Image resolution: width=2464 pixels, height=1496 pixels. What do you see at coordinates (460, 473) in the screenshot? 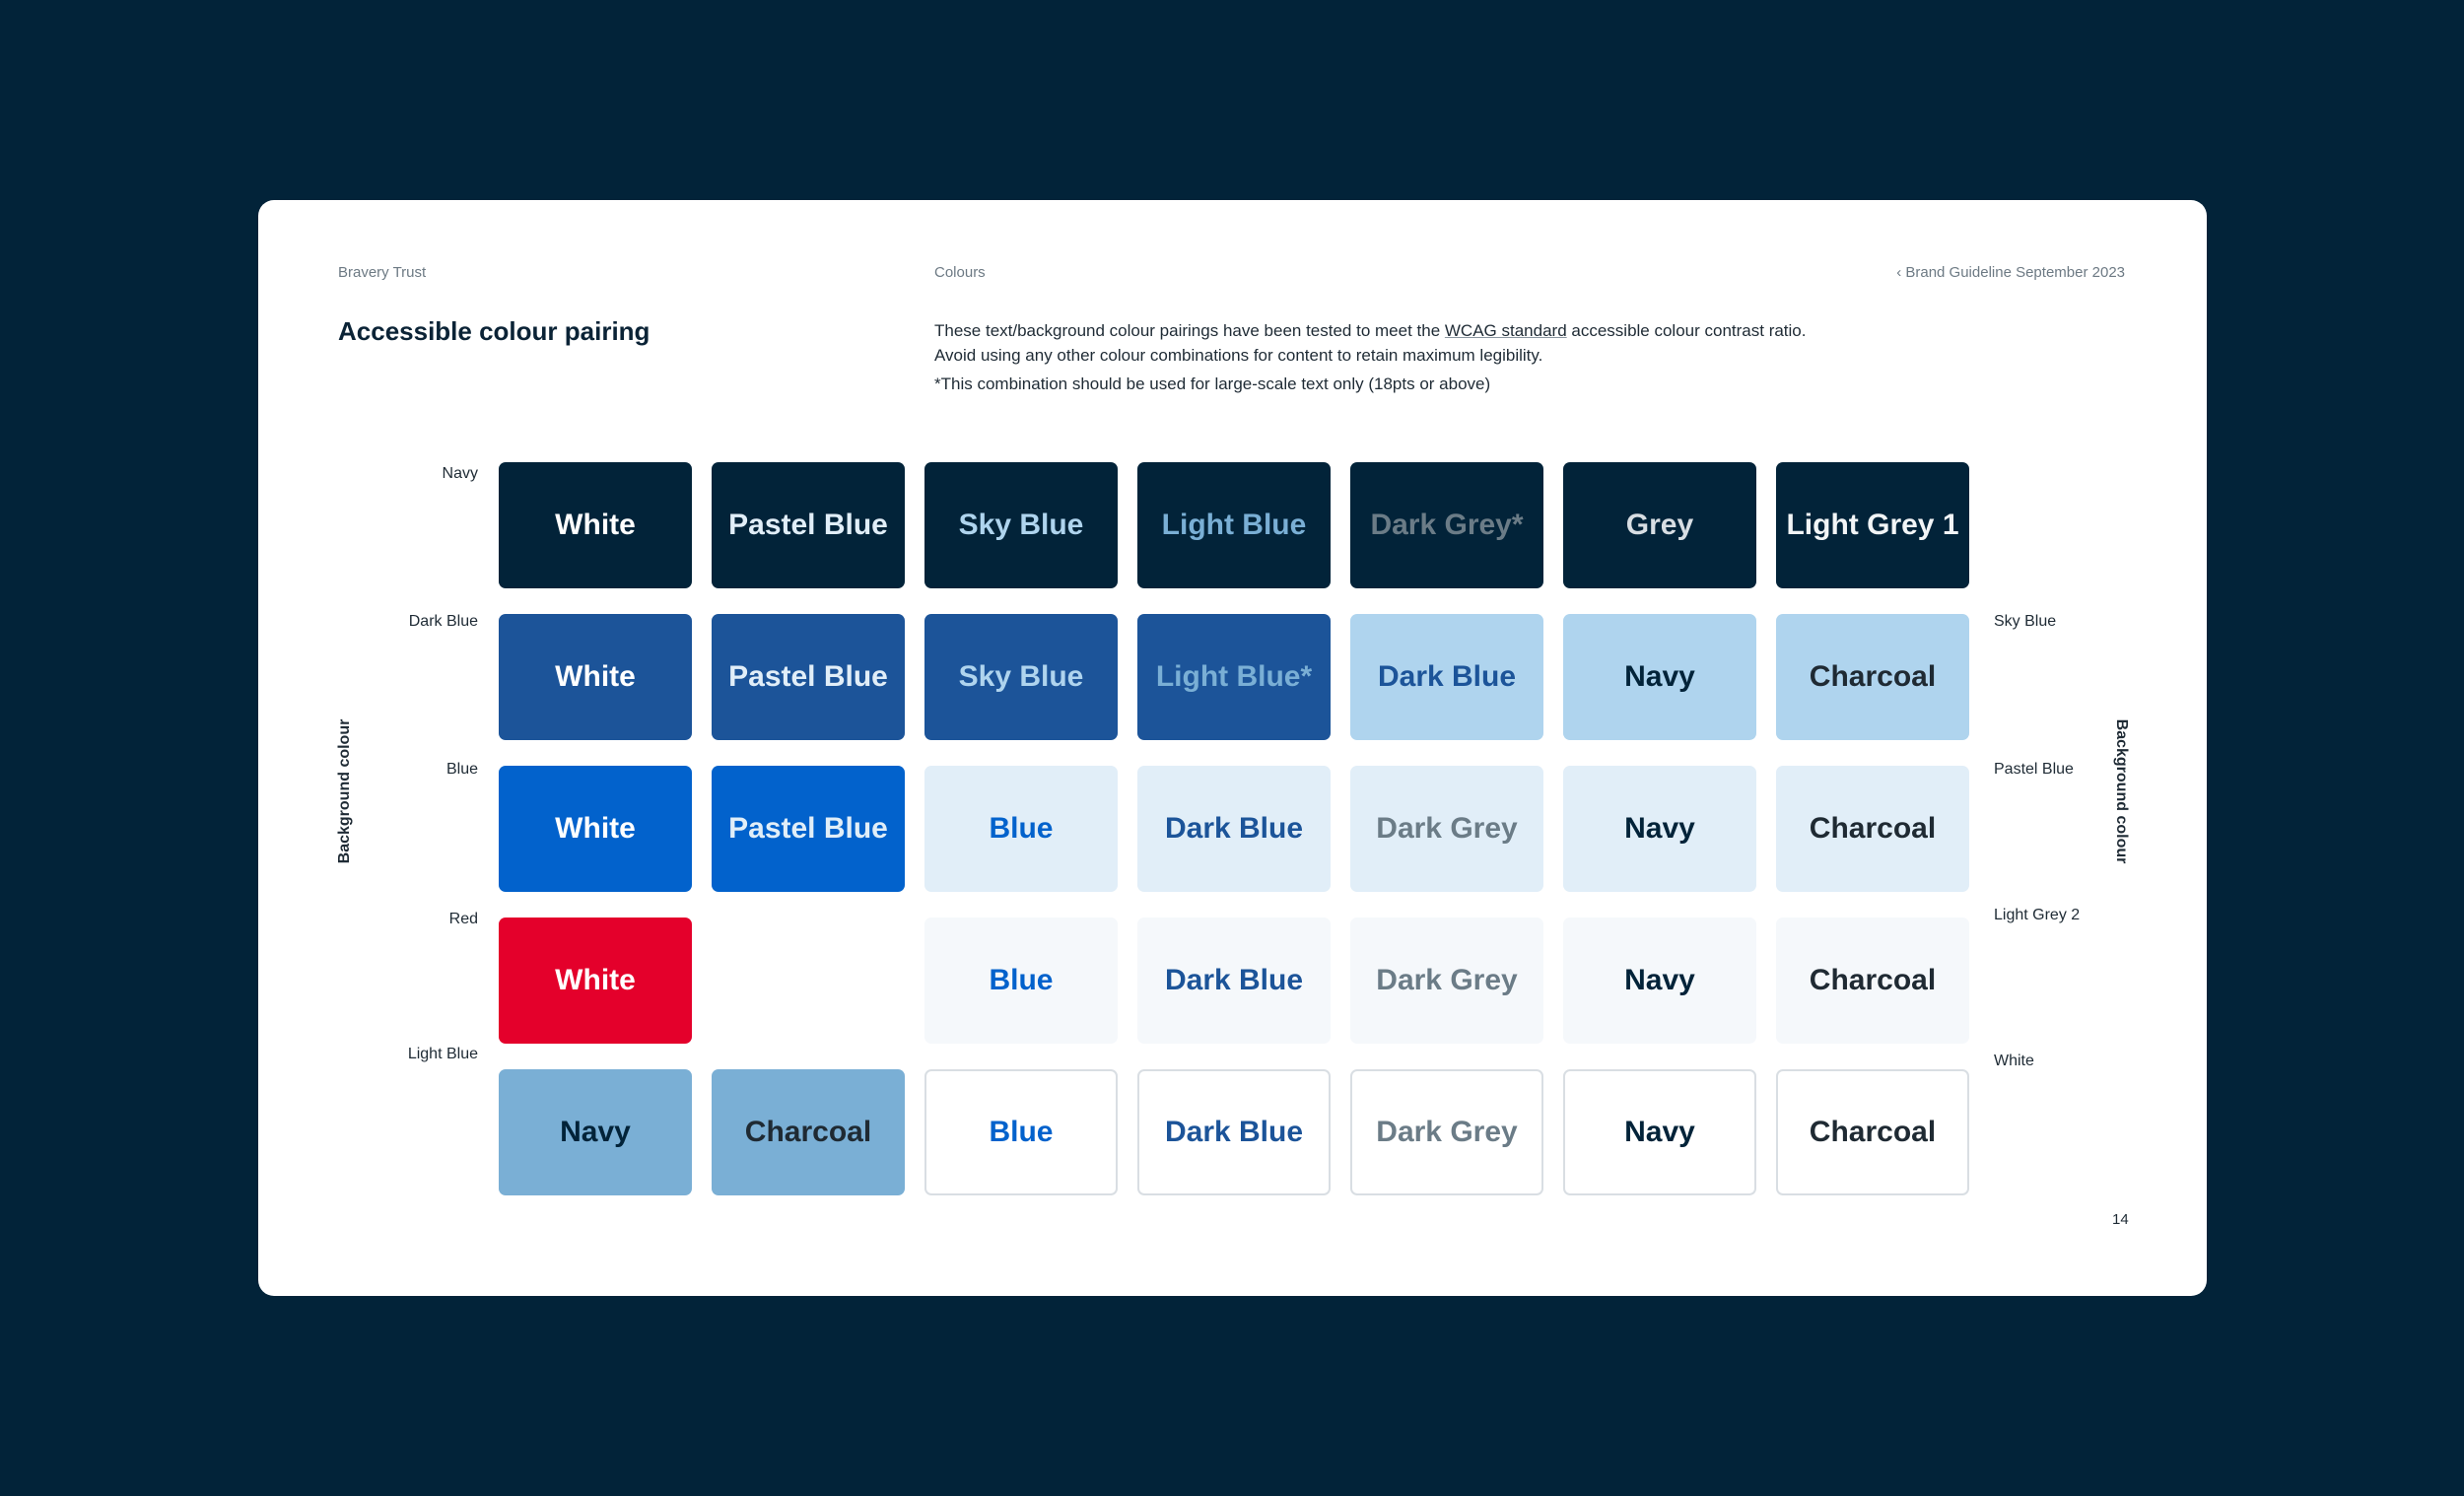
I see `row-label-left-navy: Navy` at bounding box center [460, 473].